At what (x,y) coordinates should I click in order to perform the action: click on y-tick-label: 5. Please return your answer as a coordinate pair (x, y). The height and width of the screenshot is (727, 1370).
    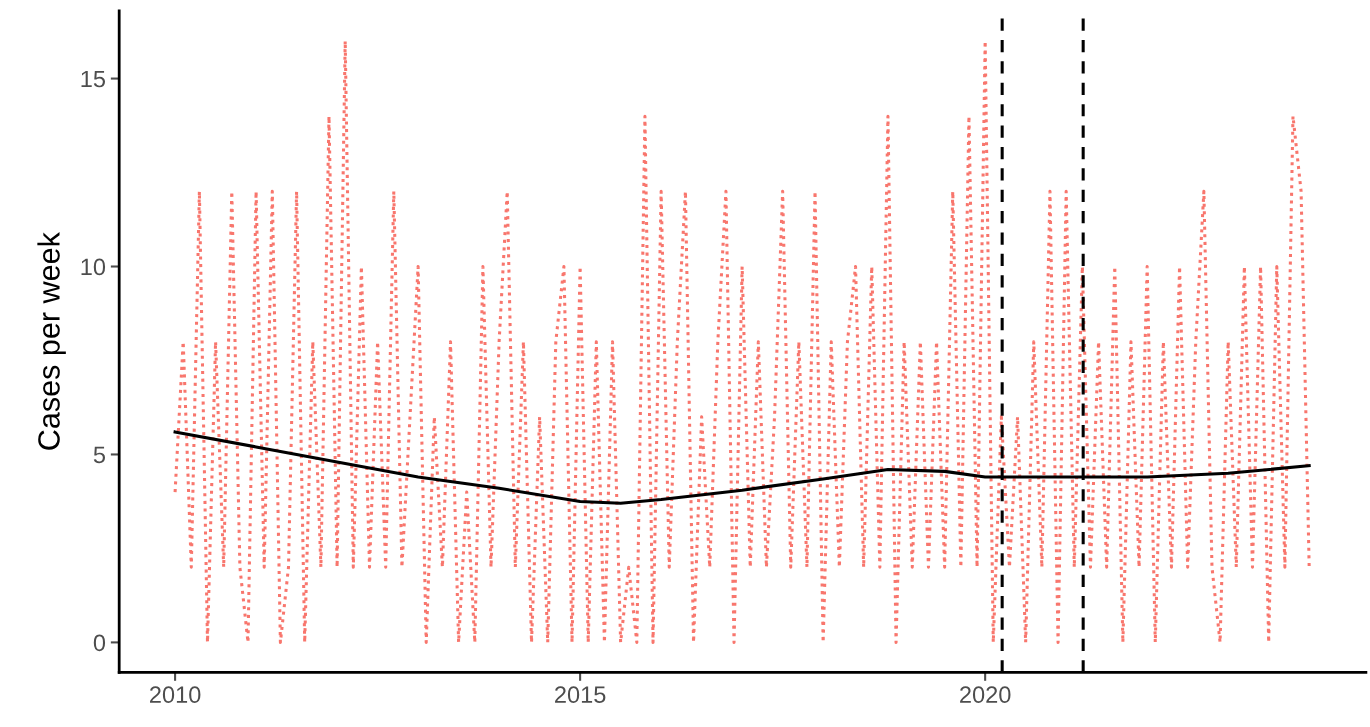
    Looking at the image, I should click on (99, 455).